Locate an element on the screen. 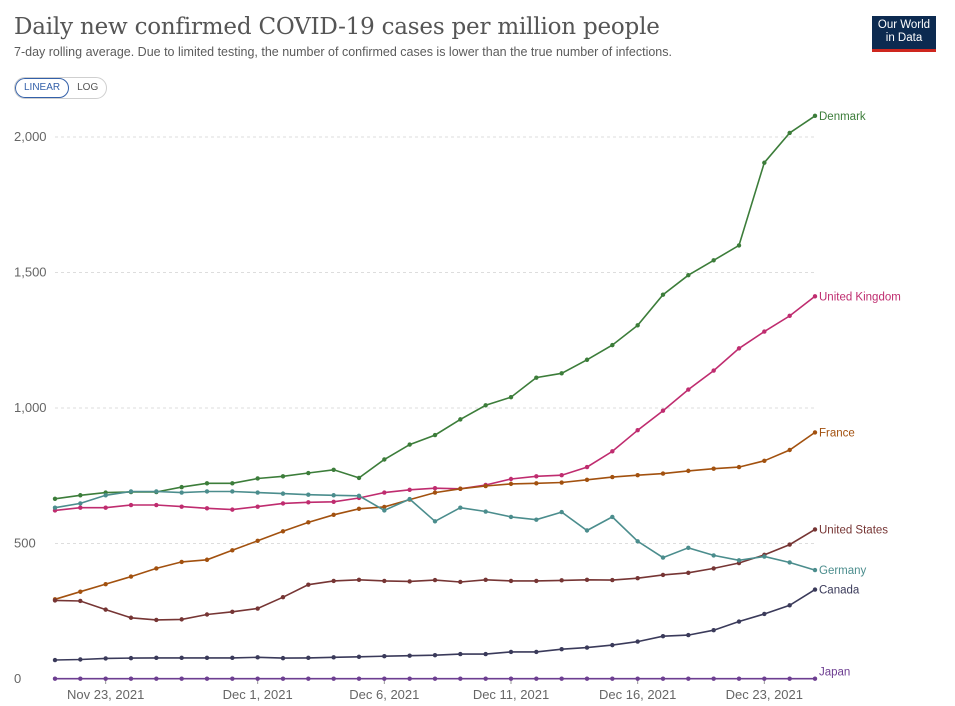  series-japan is located at coordinates (435, 678).